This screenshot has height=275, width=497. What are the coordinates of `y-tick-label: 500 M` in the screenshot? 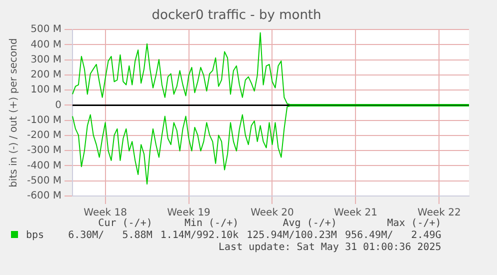 It's located at (46, 30).